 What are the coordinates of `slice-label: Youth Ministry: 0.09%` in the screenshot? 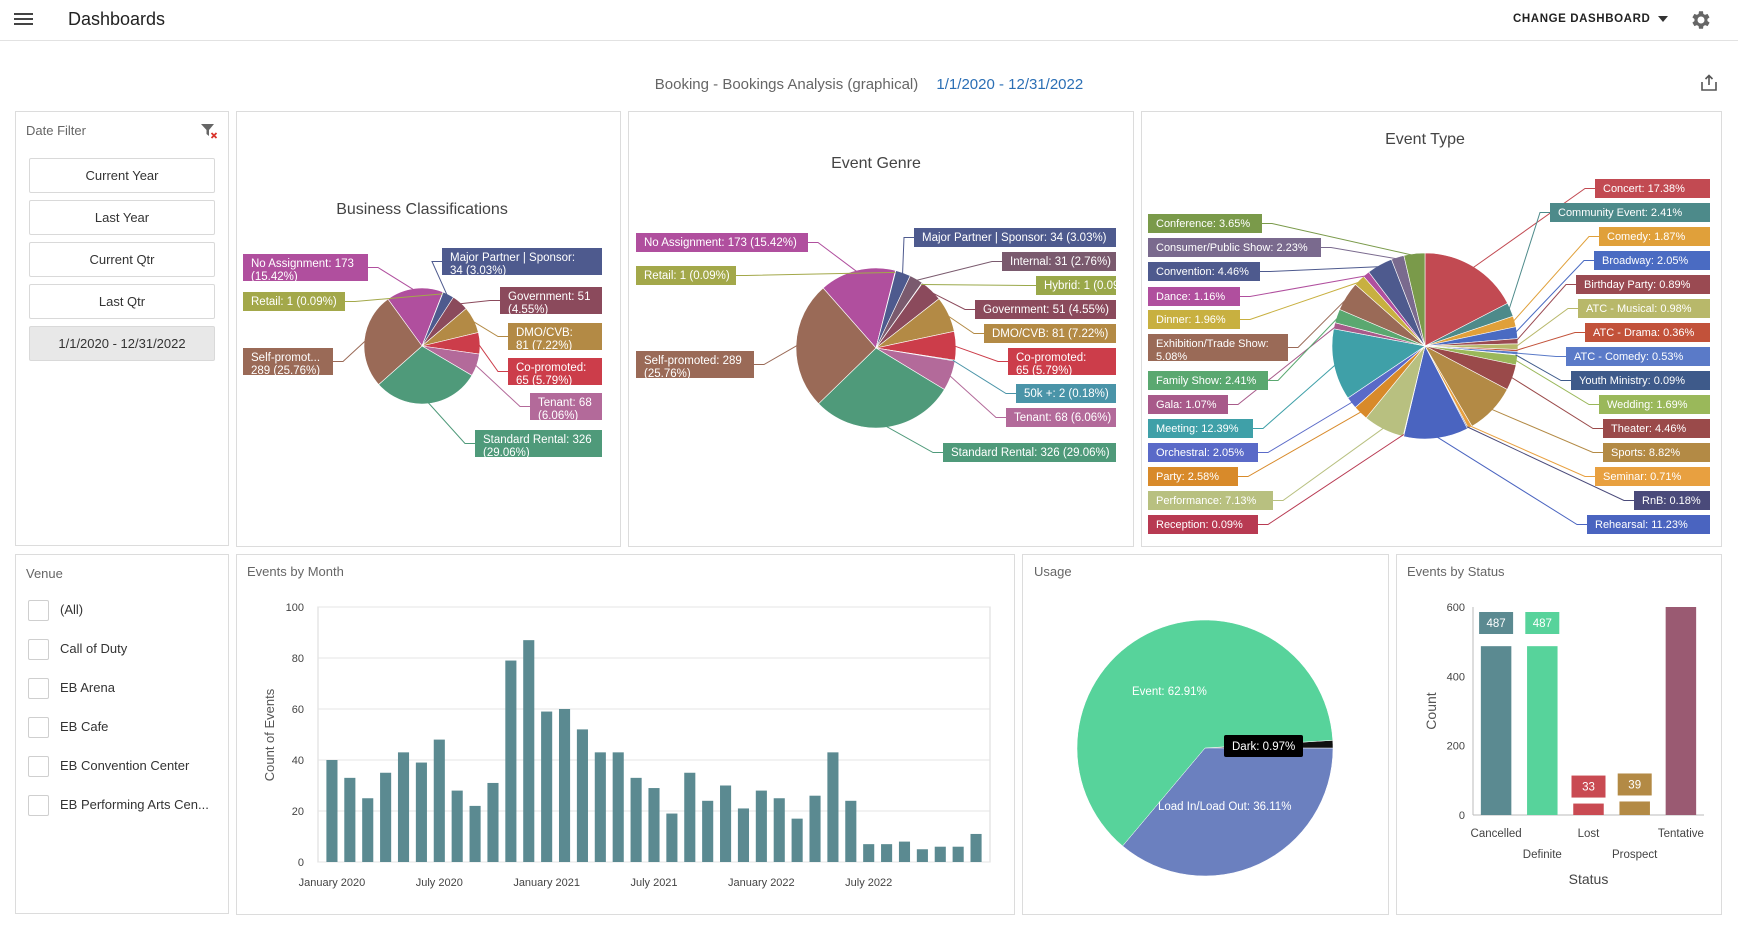 It's located at (1632, 381).